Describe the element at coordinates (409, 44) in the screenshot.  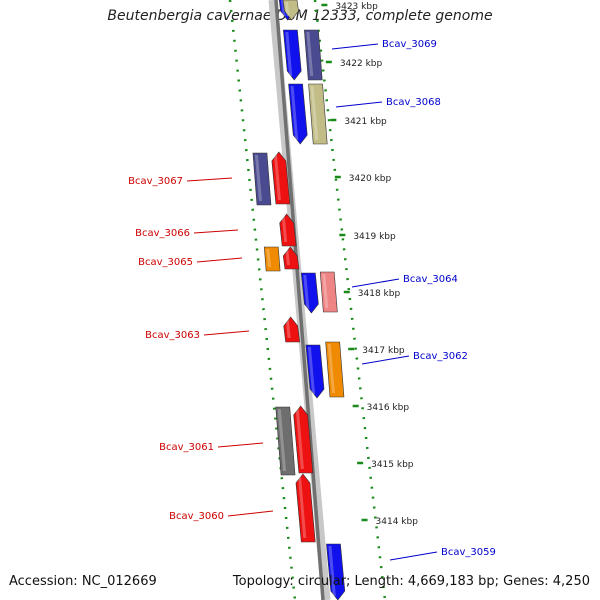
I see `gene-label: Bcav_3069` at that location.